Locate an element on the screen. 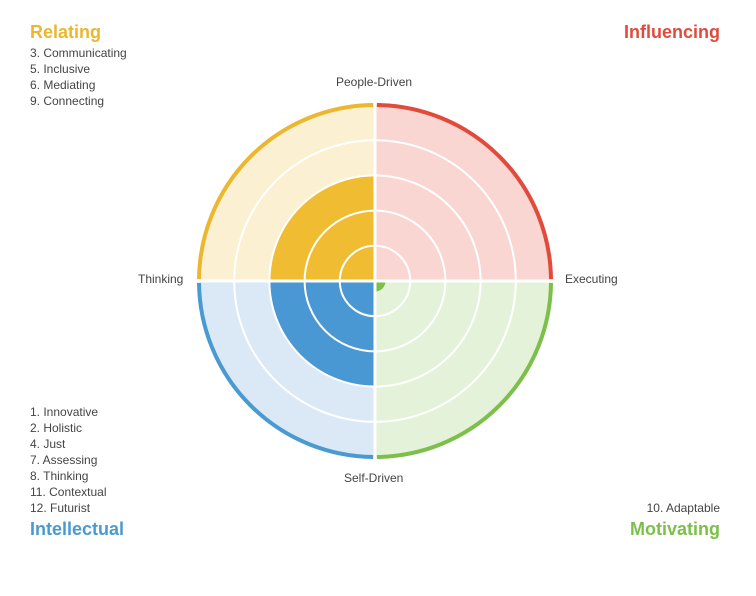 This screenshot has height=596, width=756. motivating-level-fill is located at coordinates (380, 286).